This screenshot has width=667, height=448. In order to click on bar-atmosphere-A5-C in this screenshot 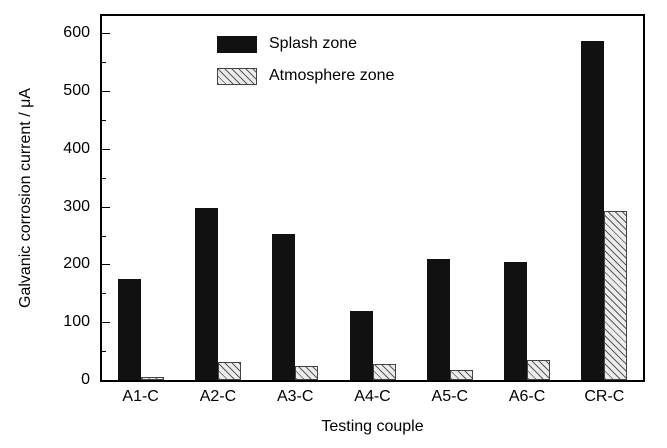, I will do `click(461, 374)`.